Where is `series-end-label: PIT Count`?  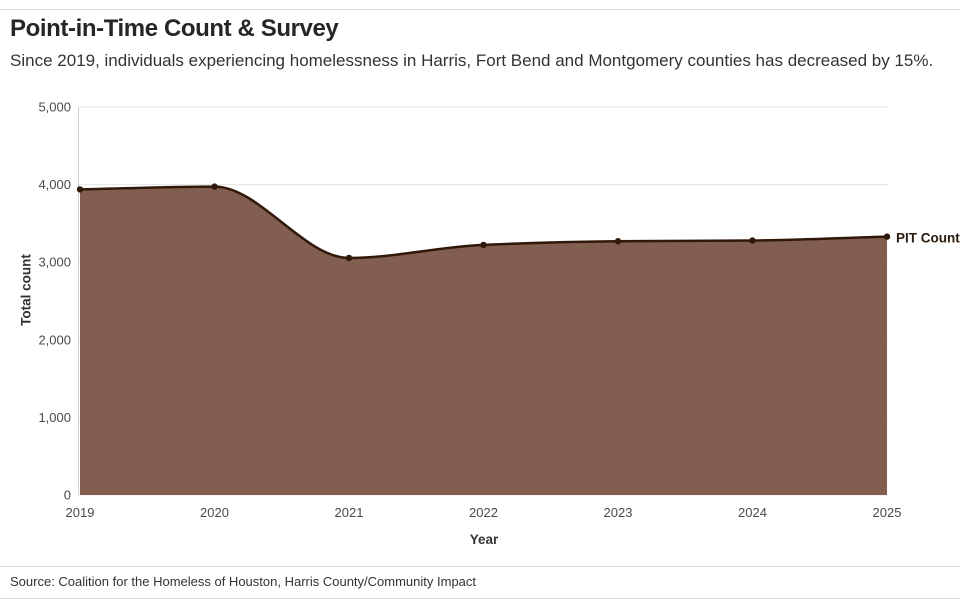 series-end-label: PIT Count is located at coordinates (928, 238).